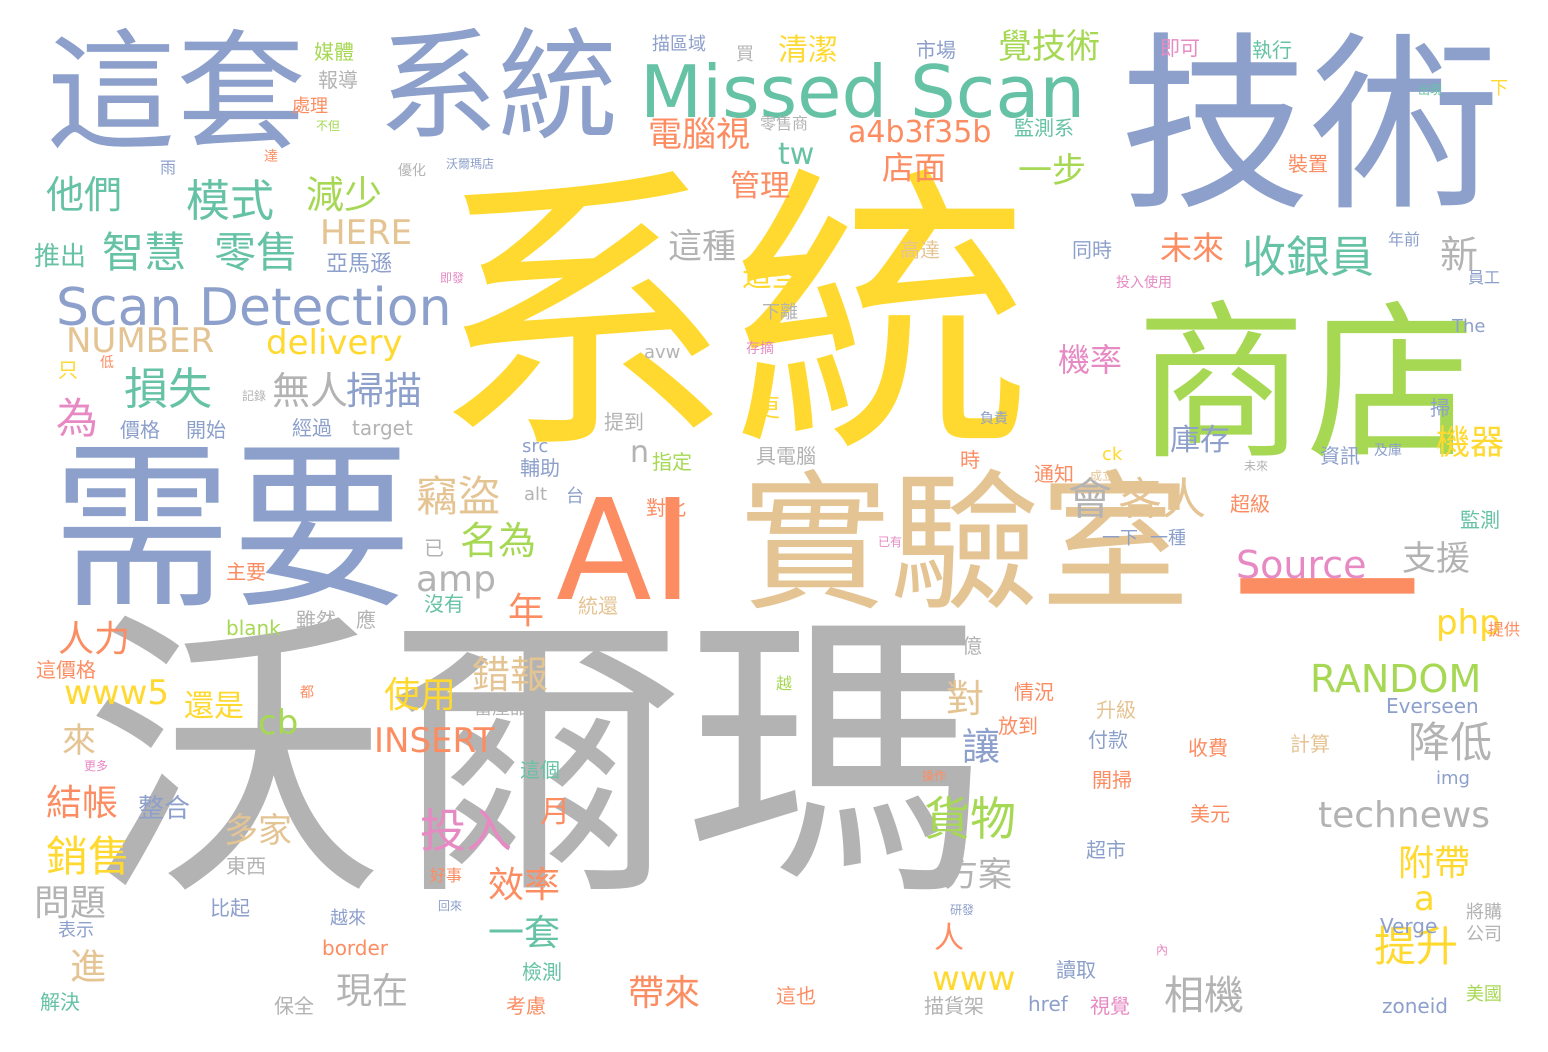  Describe the element at coordinates (1308, 164) in the screenshot. I see `word-device: 裝置` at that location.